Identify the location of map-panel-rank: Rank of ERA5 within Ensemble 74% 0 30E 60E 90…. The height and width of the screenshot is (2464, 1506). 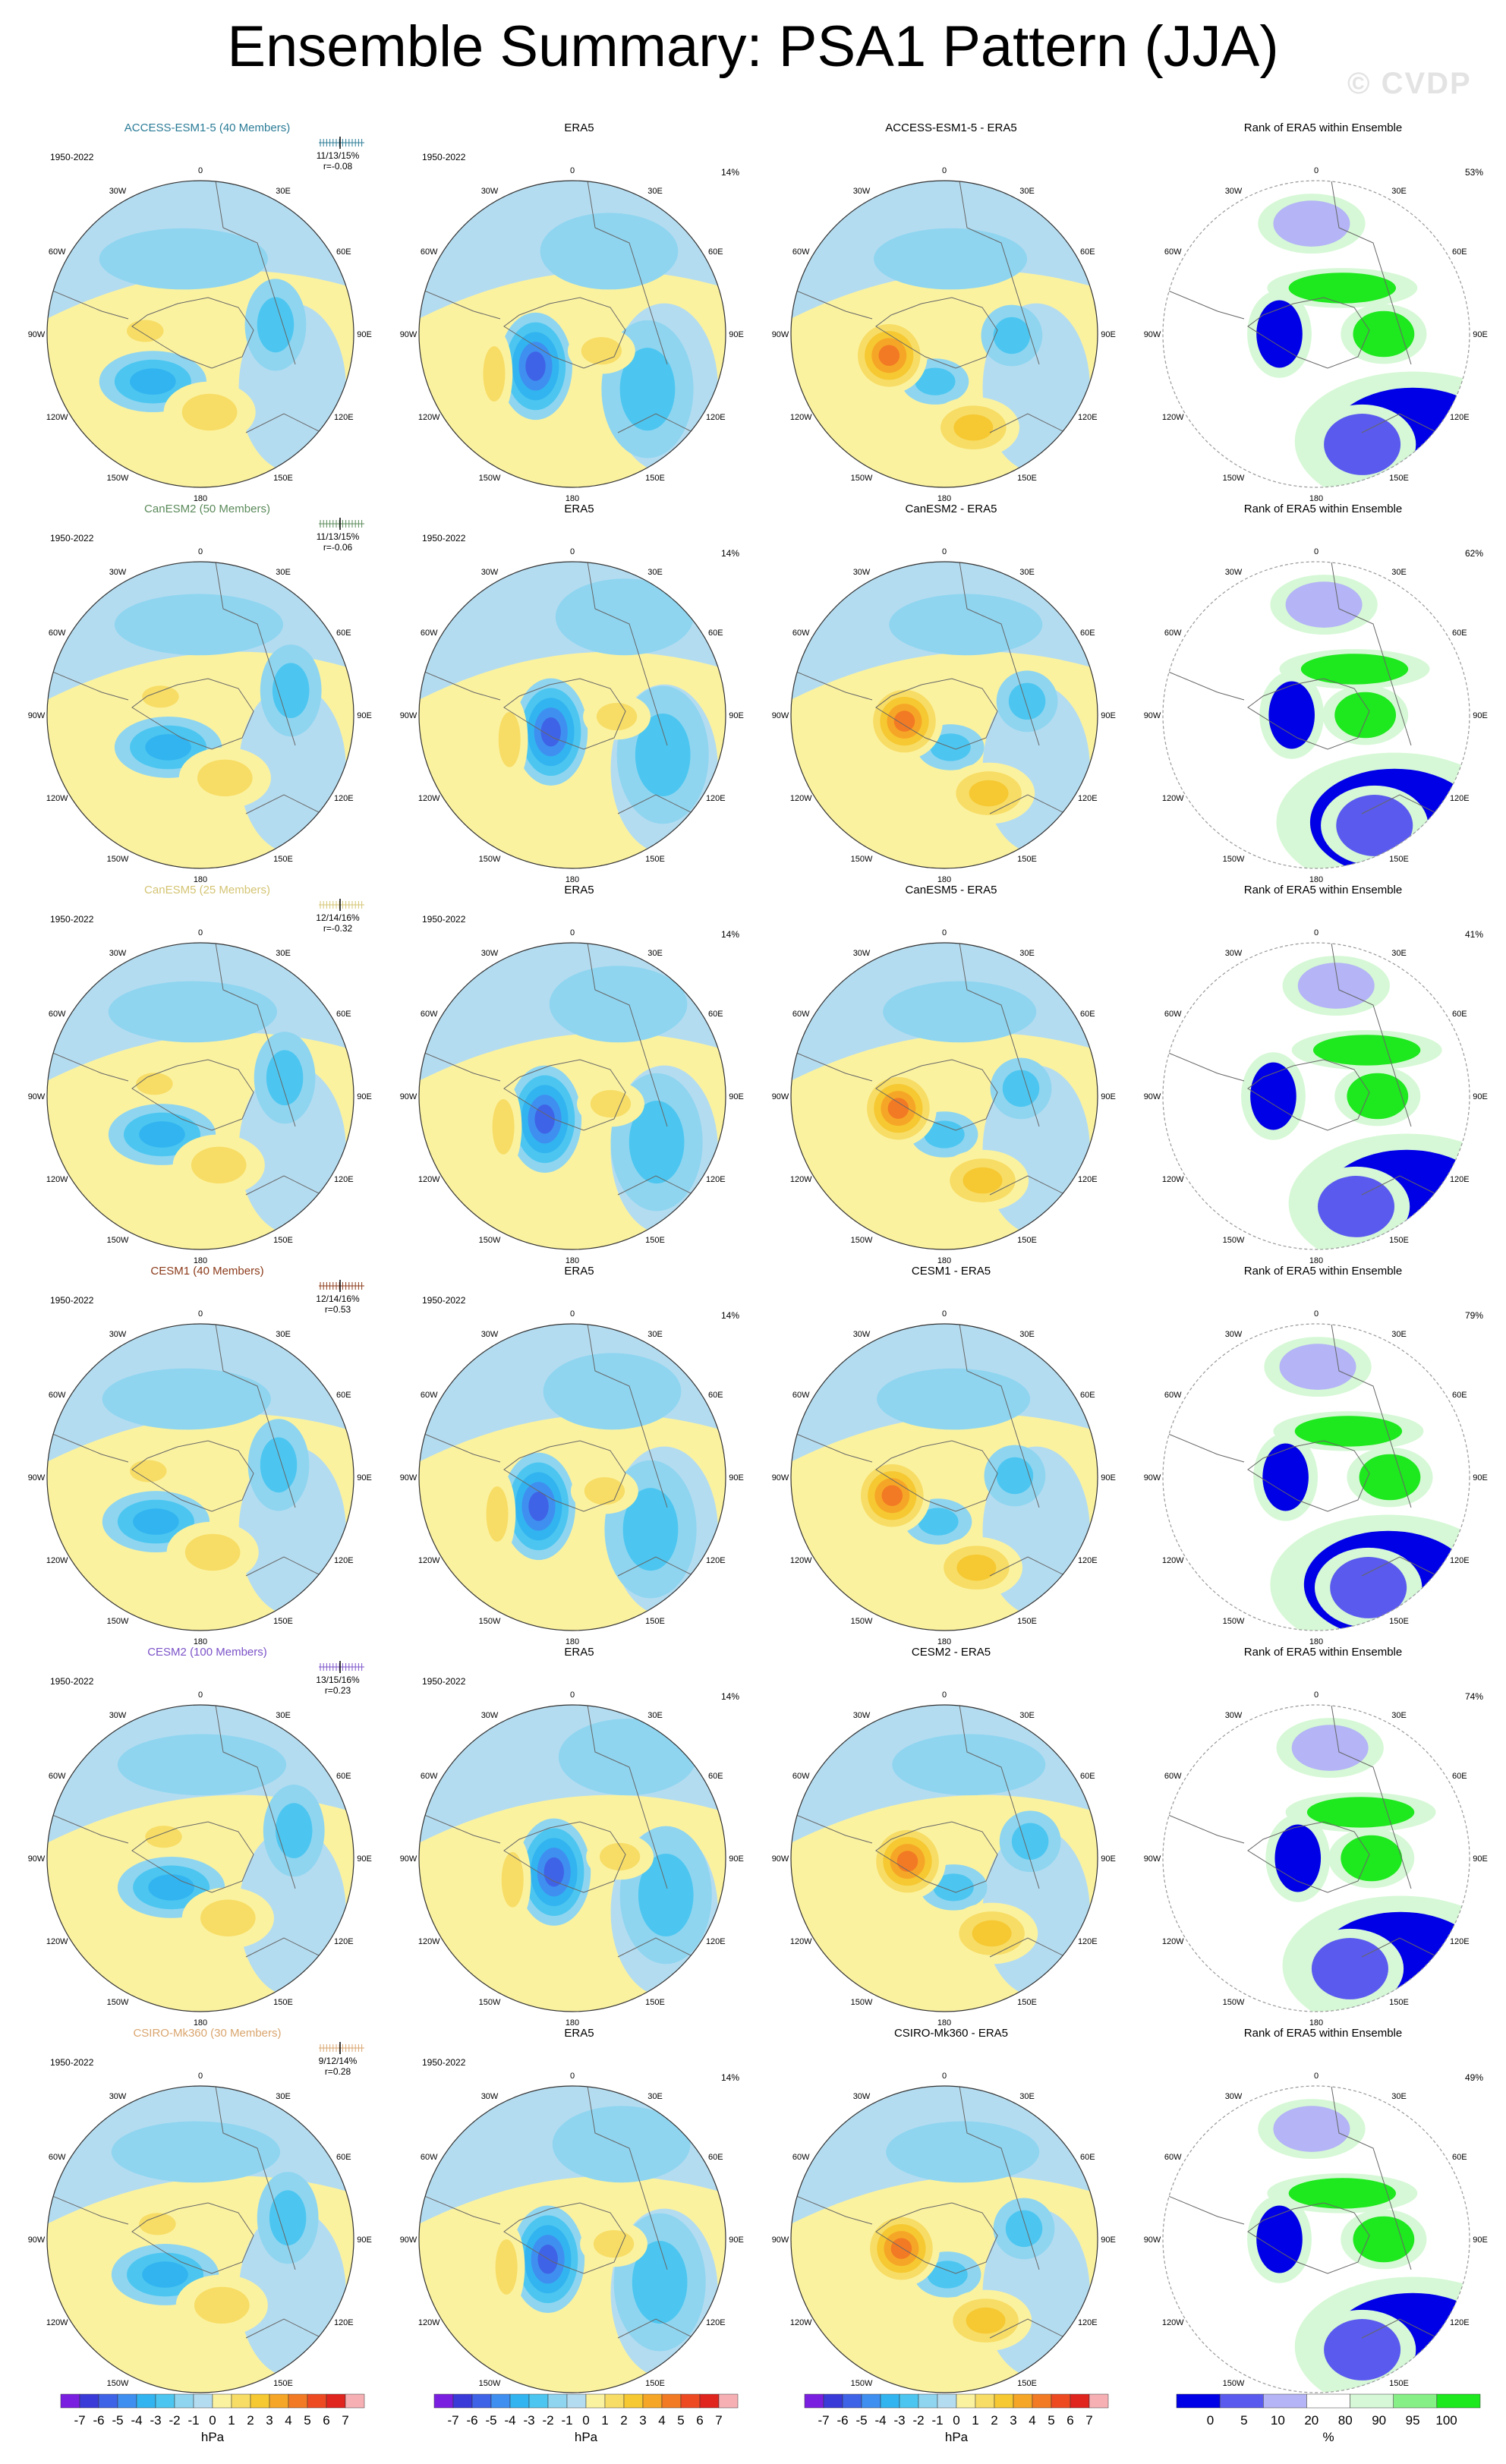
(1321, 1835).